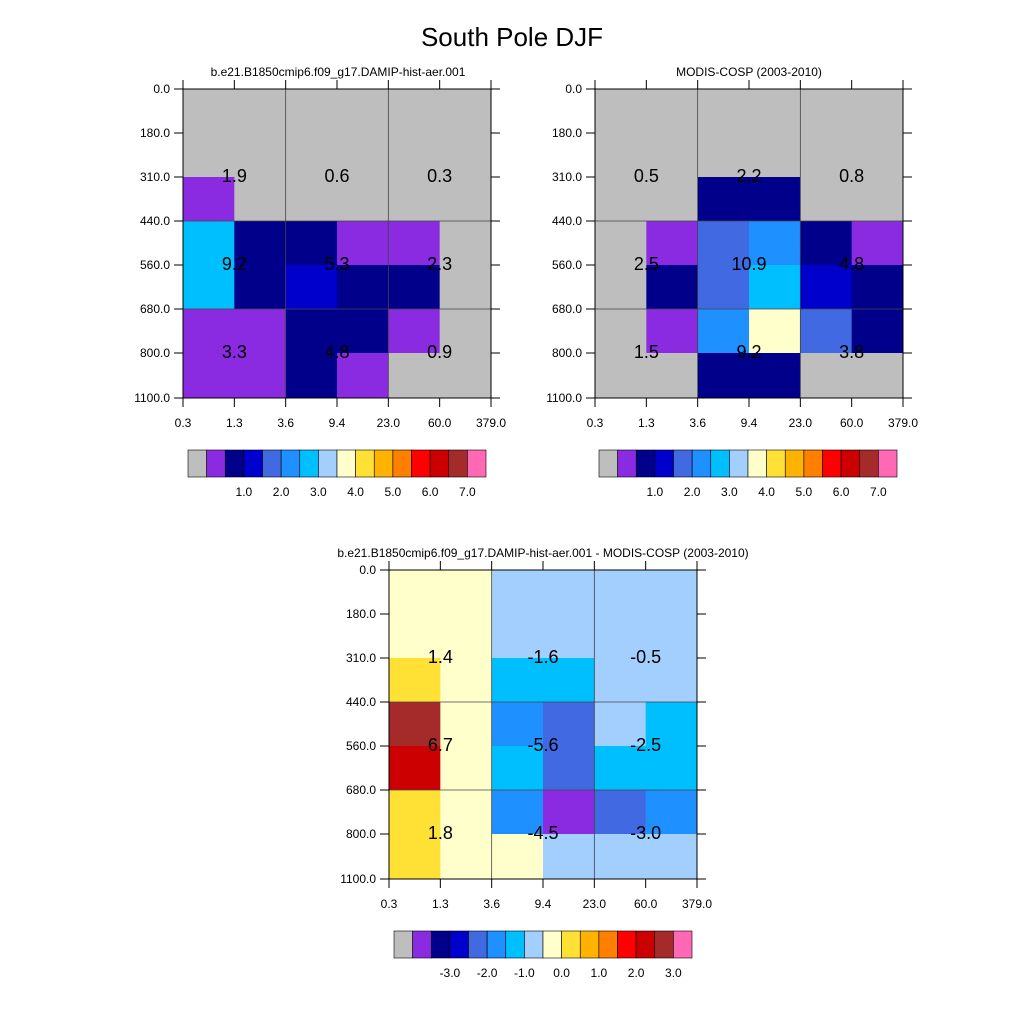  What do you see at coordinates (646, 176) in the screenshot?
I see `cell-value-label: 0.5` at bounding box center [646, 176].